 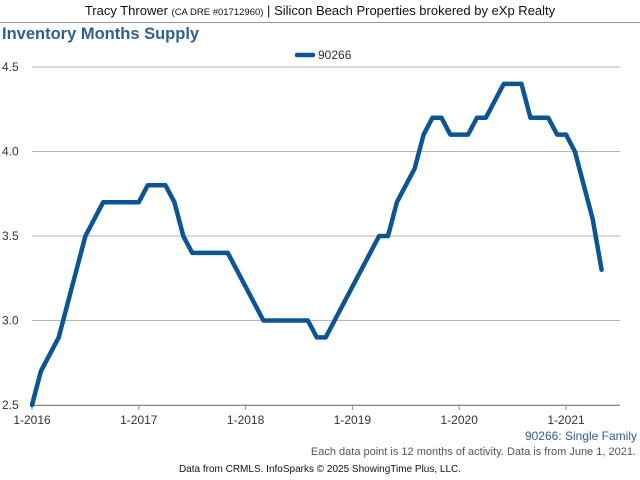 What do you see at coordinates (353, 420) in the screenshot?
I see `x-tick-label: 1-2019` at bounding box center [353, 420].